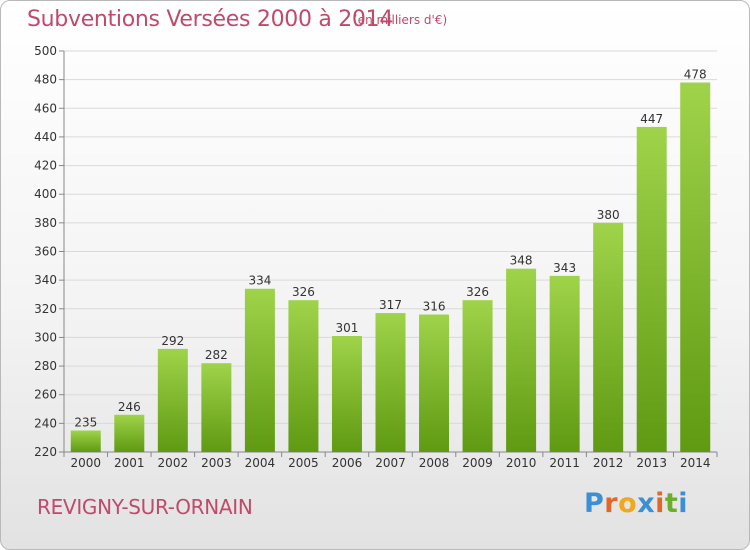 Image resolution: width=750 pixels, height=550 pixels. Describe the element at coordinates (651, 463) in the screenshot. I see `x-tick-label: 2013` at that location.